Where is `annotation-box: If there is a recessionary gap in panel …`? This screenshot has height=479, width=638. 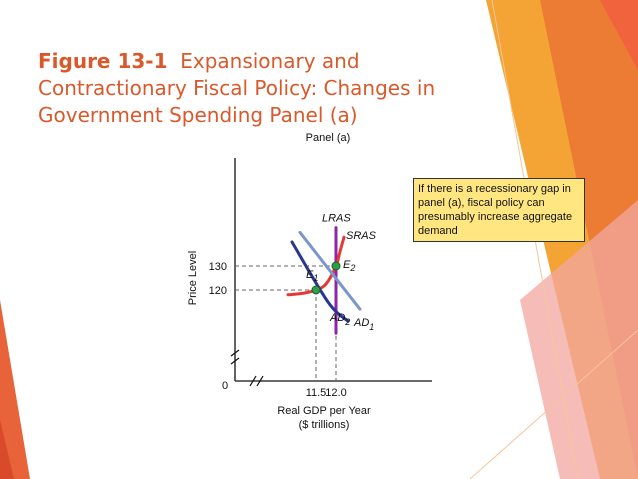 annotation-box: If there is a recessionary gap in panel … is located at coordinates (499, 210).